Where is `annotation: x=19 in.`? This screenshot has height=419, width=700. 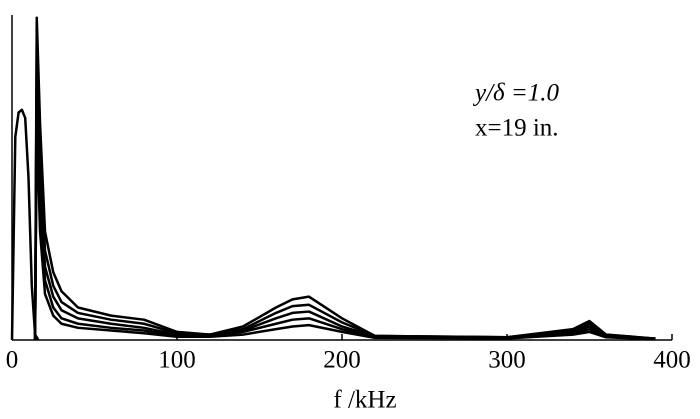
annotation: x=19 in. is located at coordinates (517, 128).